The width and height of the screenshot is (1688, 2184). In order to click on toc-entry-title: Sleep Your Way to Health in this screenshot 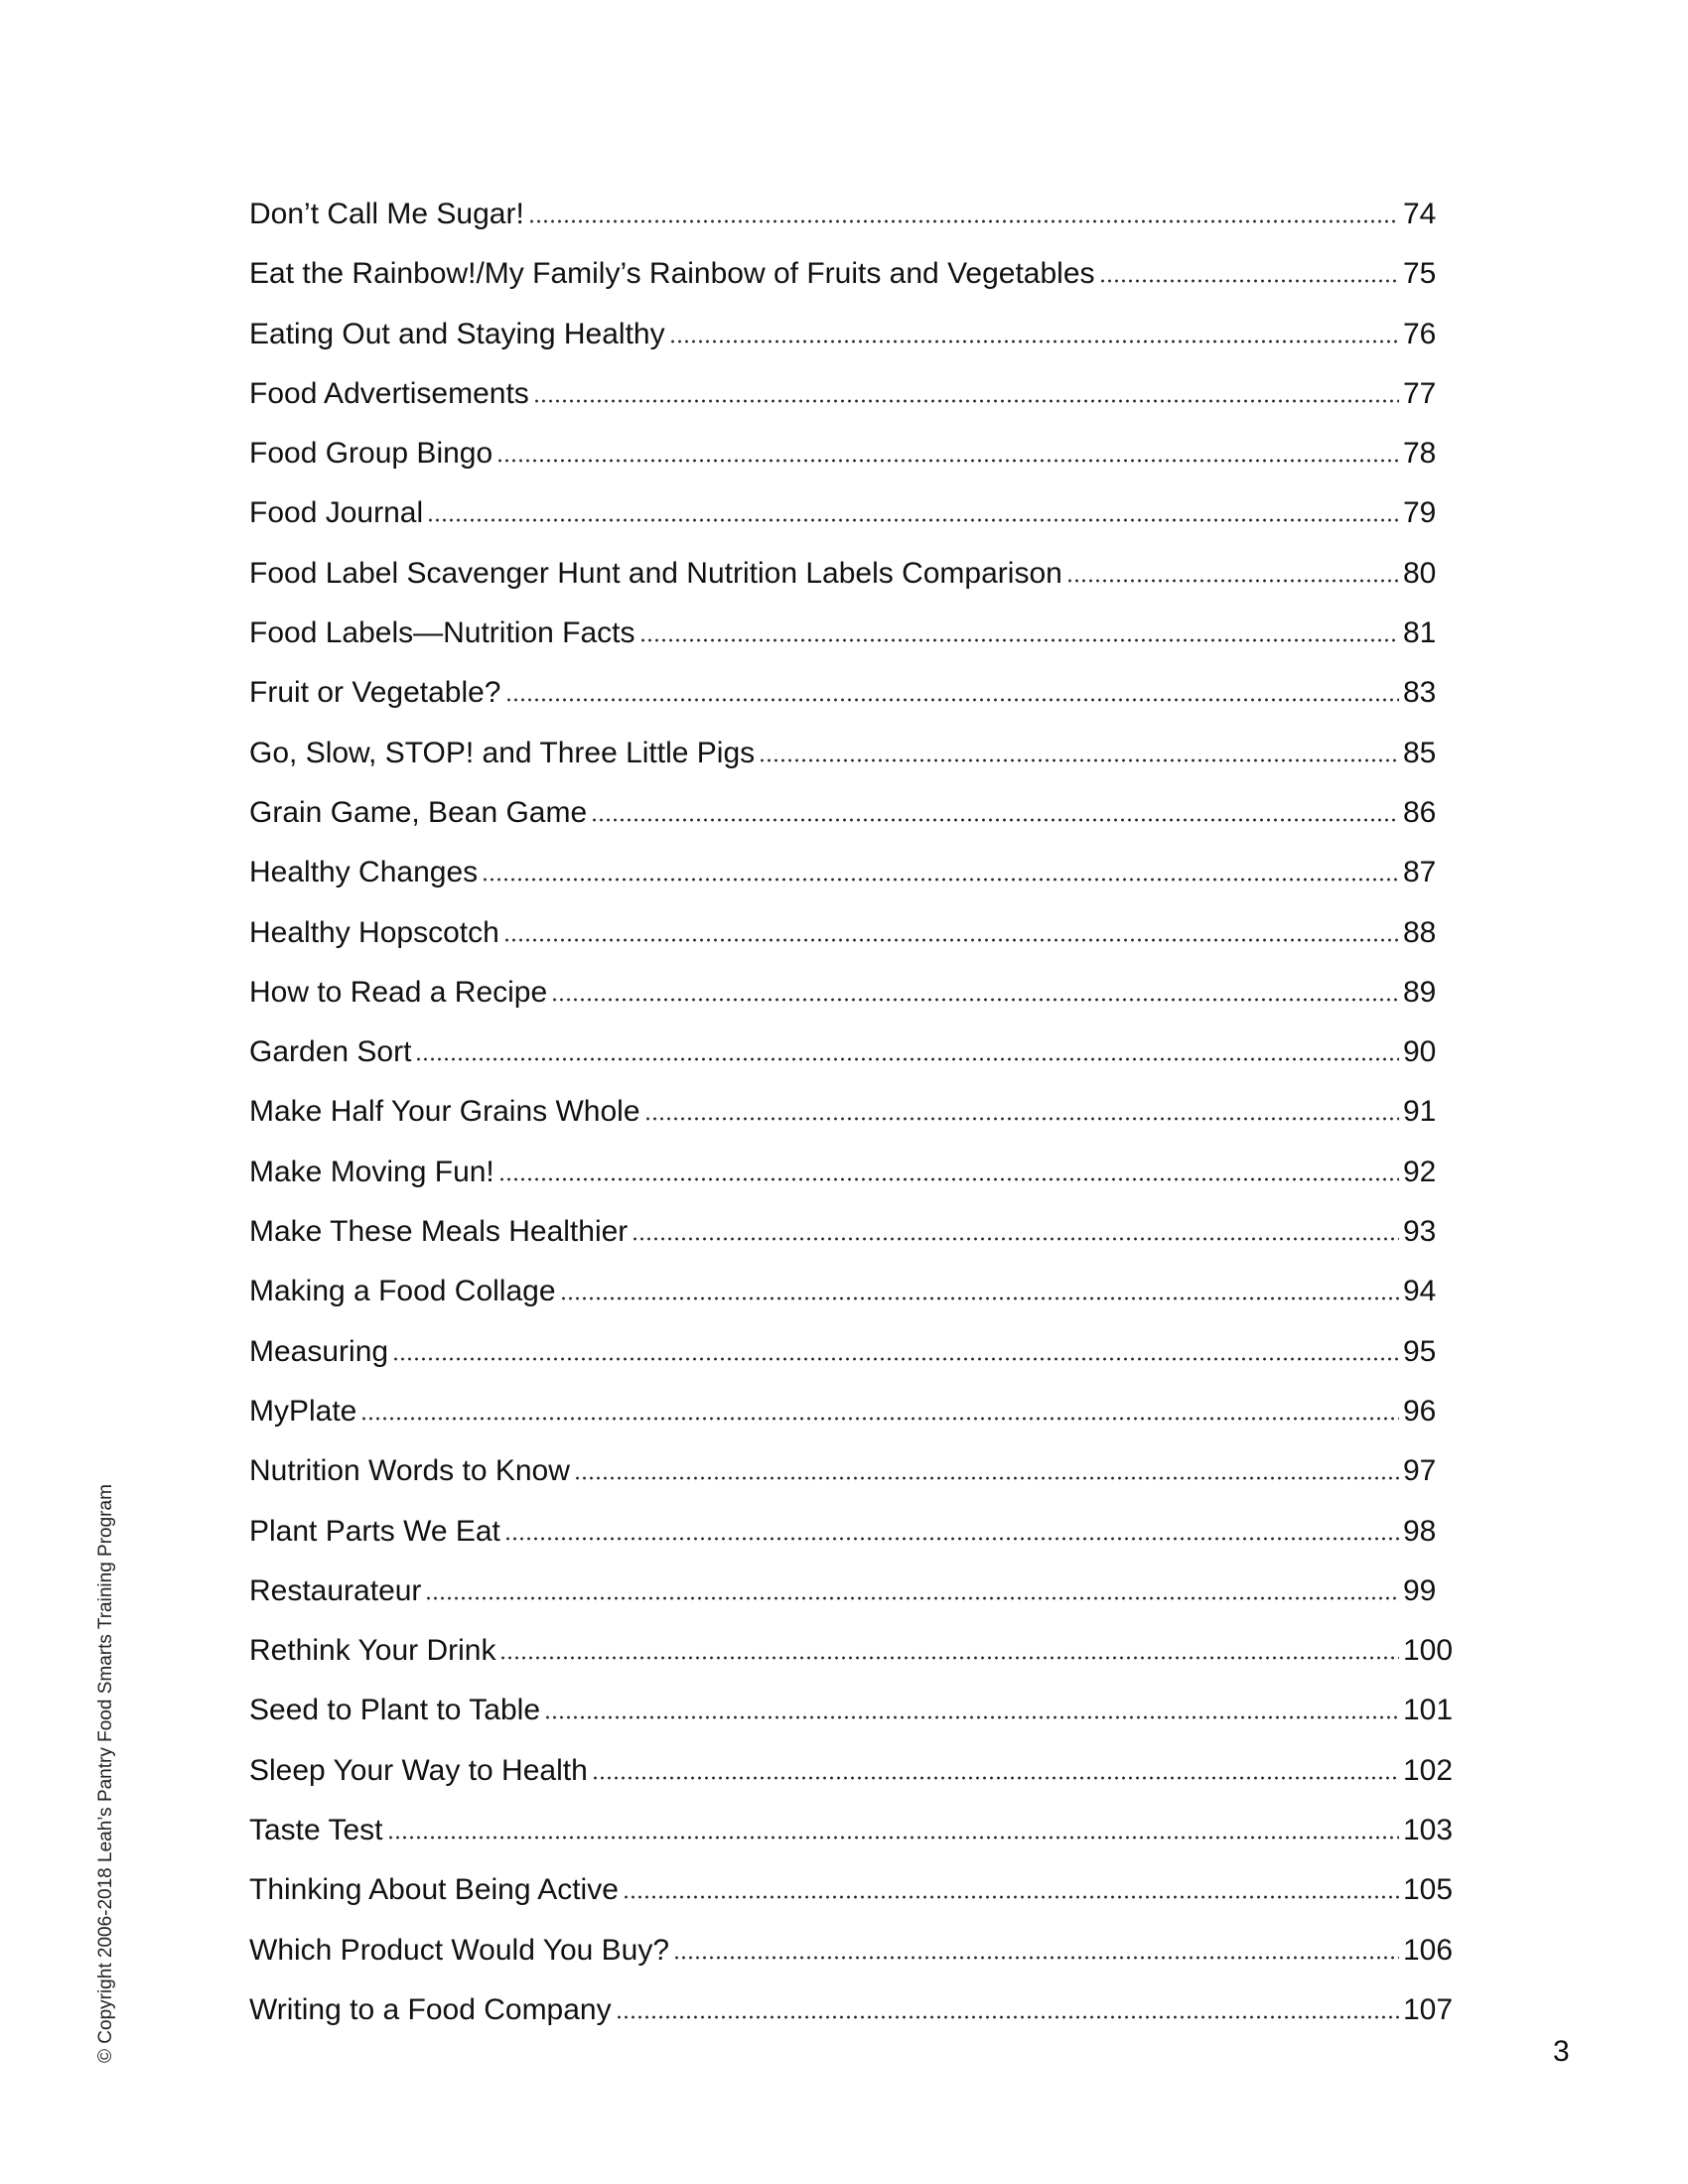, I will do `click(418, 1770)`.